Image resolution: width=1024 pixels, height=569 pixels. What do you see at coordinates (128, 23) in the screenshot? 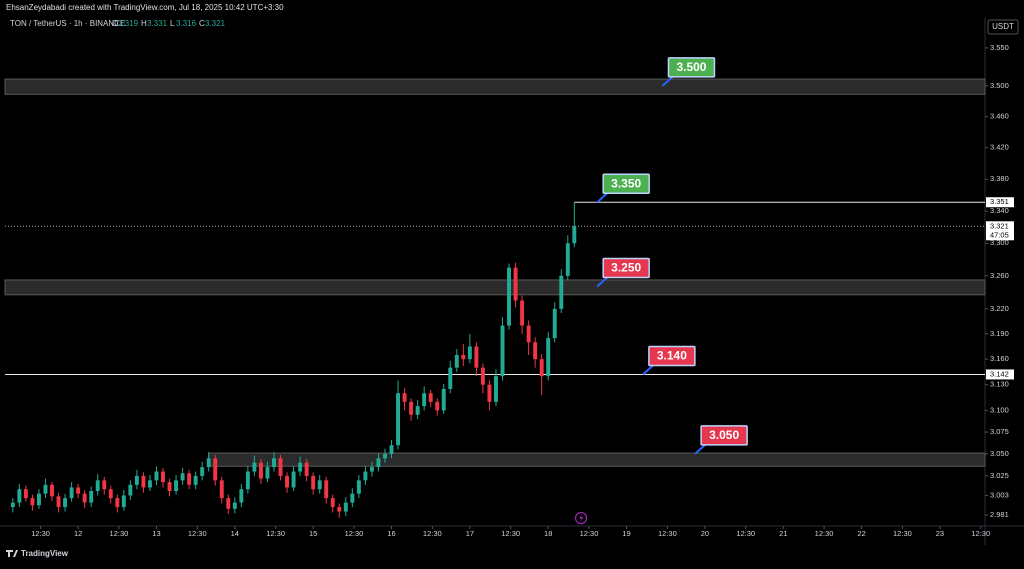
I see `ohlc-value: 3.319` at bounding box center [128, 23].